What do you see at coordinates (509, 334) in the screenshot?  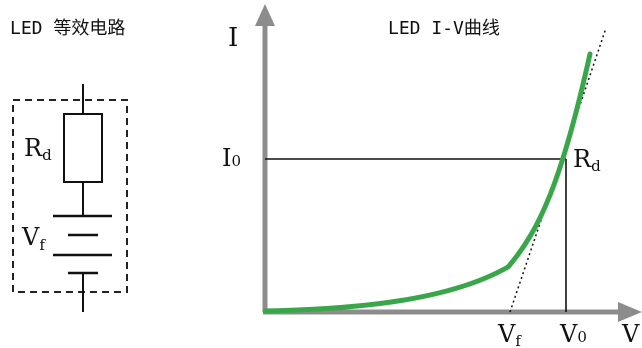 I see `vf-axis-label: Vf` at bounding box center [509, 334].